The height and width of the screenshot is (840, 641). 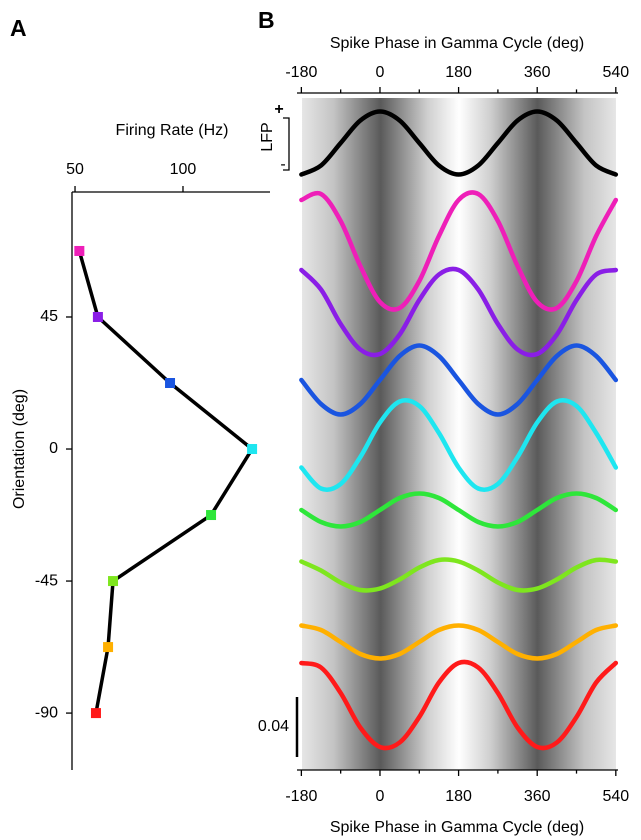 I want to click on y-tick-label: -90, so click(x=46, y=712).